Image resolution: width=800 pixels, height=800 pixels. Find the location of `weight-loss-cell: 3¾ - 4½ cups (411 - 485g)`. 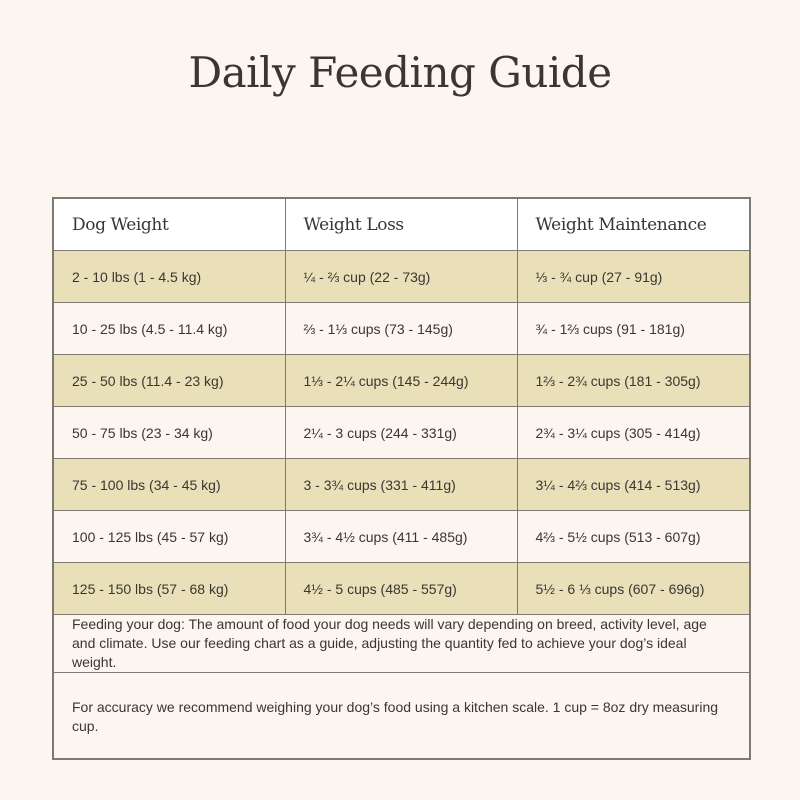

weight-loss-cell: 3¾ - 4½ cups (411 - 485g) is located at coordinates (401, 536).